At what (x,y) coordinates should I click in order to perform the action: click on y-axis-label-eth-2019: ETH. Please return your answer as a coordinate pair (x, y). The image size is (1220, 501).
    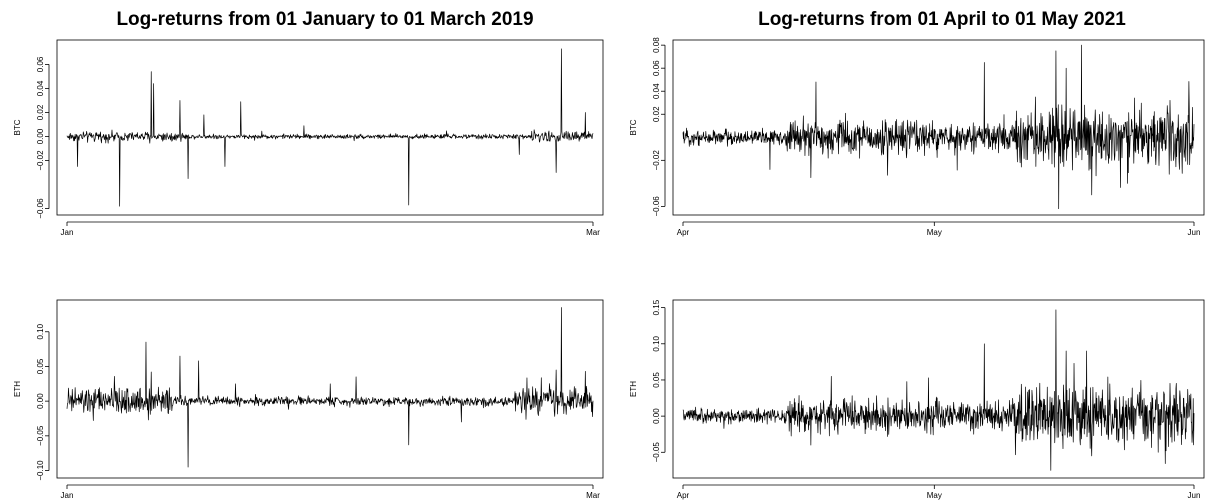
    Looking at the image, I should click on (17, 389).